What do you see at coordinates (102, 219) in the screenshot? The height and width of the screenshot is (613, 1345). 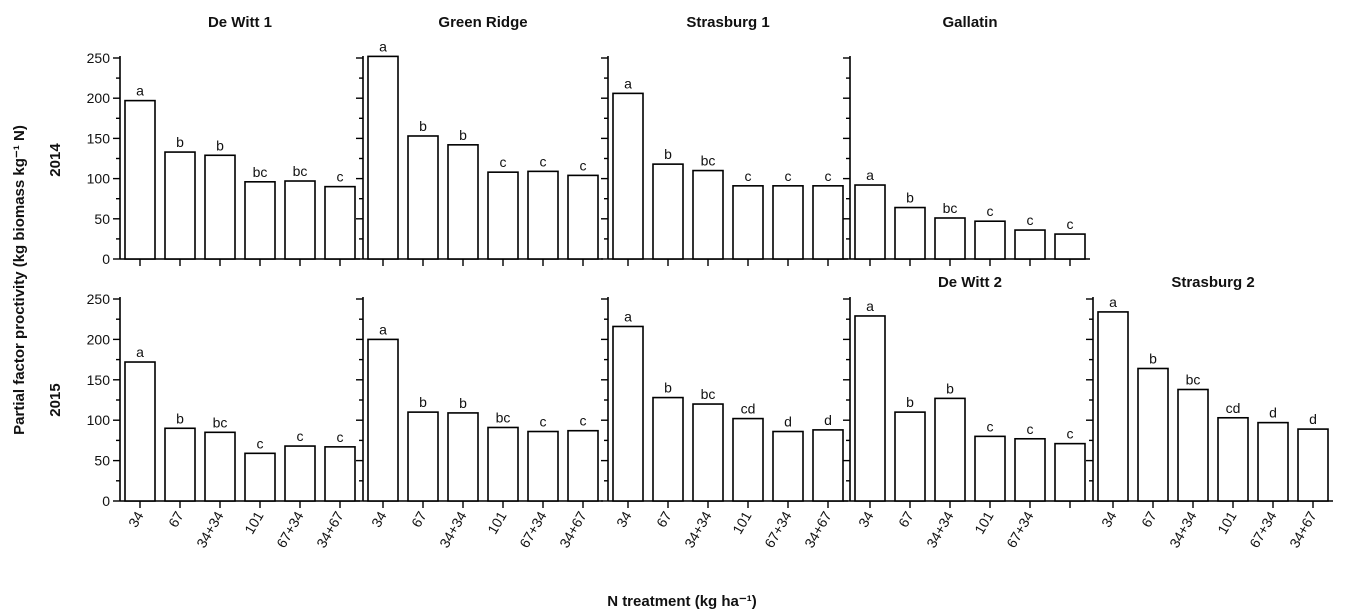 I see `y-tick-label: 50` at bounding box center [102, 219].